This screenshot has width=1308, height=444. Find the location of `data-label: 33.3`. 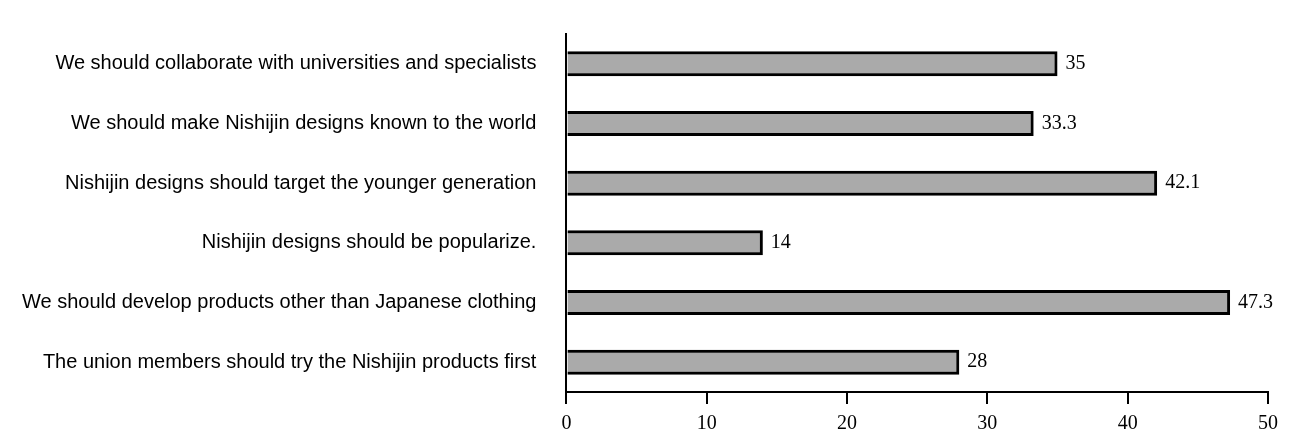

data-label: 33.3 is located at coordinates (1059, 121).